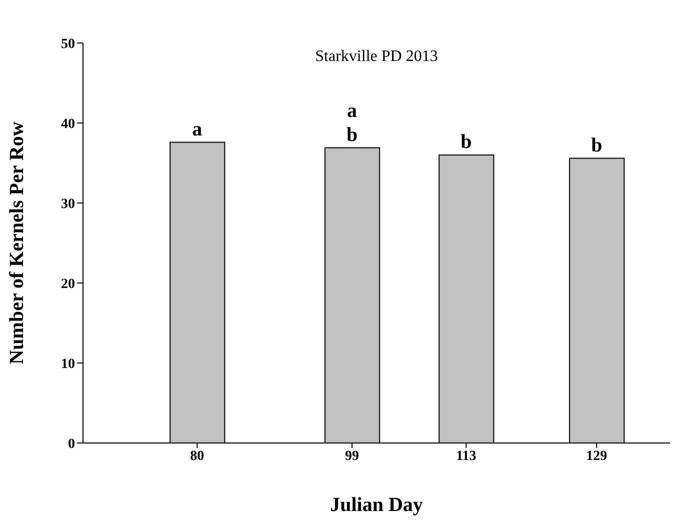  Describe the element at coordinates (71, 444) in the screenshot. I see `y-tick-label: 0` at that location.